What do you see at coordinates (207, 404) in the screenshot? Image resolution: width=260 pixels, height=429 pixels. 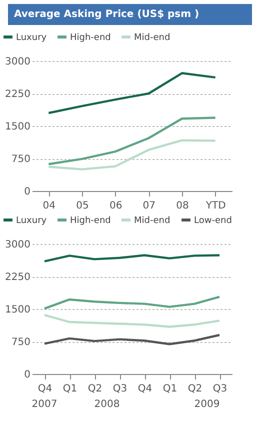 I see `text: 2009` at bounding box center [207, 404].